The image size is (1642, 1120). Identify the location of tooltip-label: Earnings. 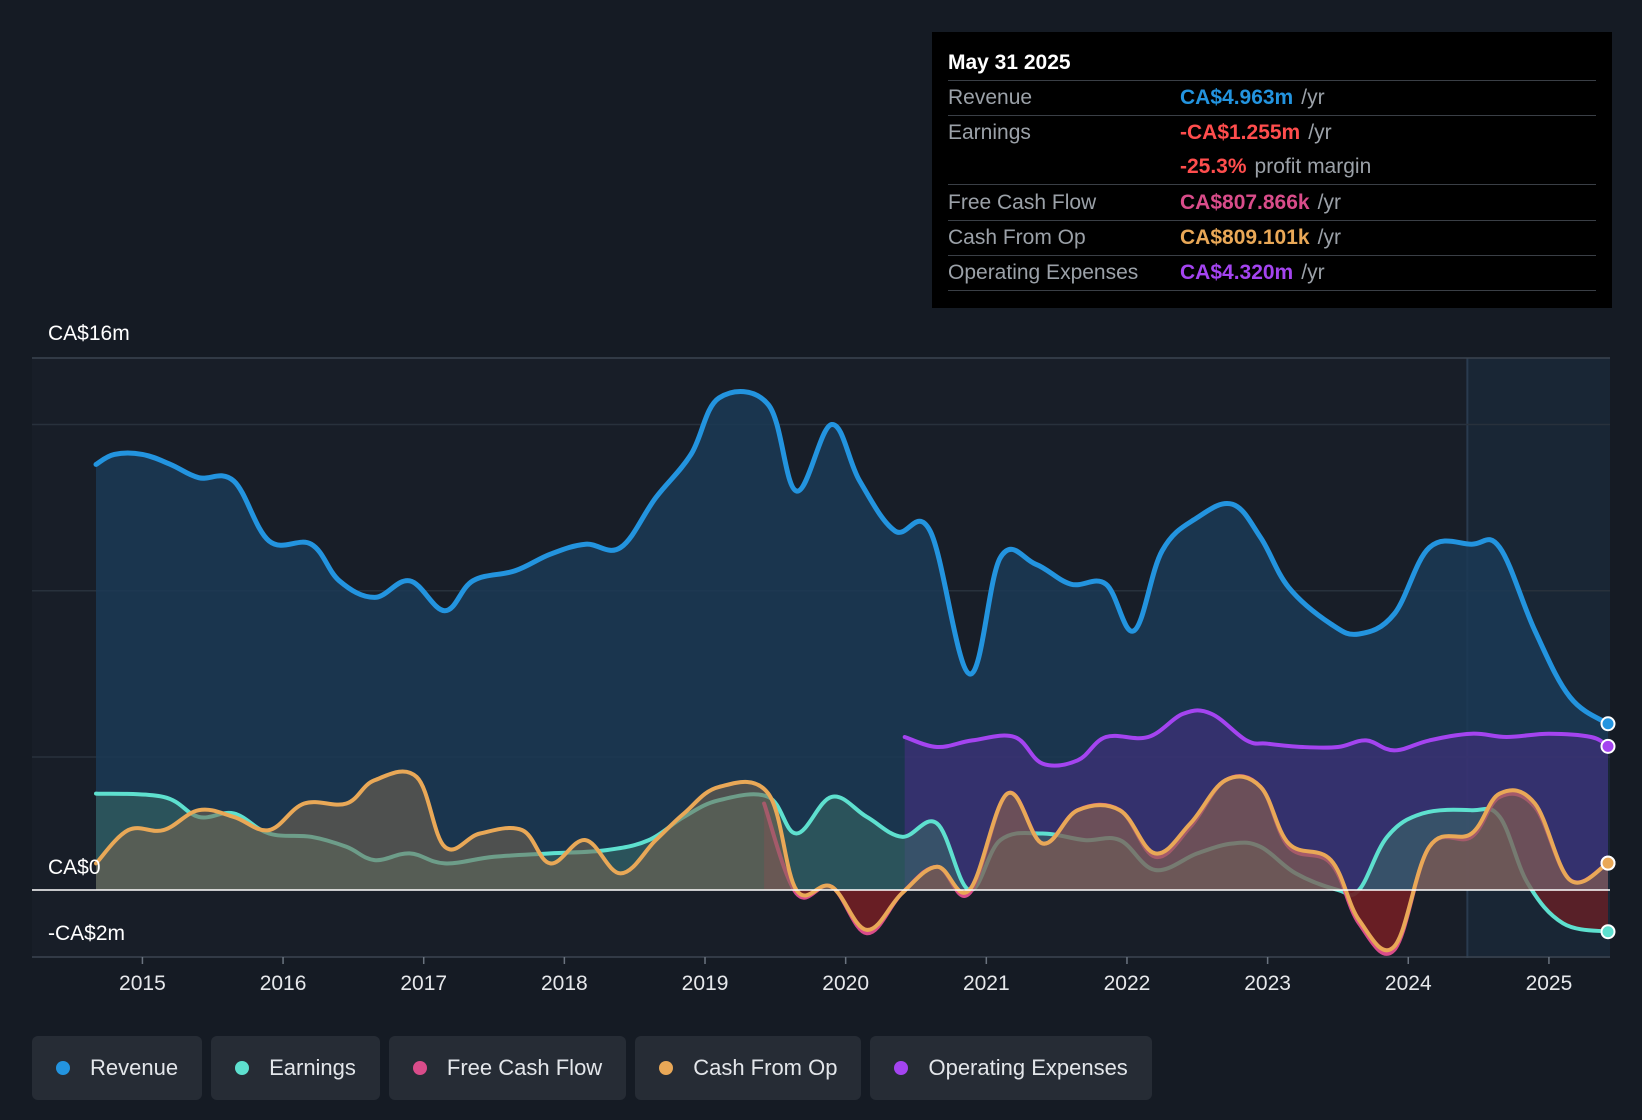
(989, 132).